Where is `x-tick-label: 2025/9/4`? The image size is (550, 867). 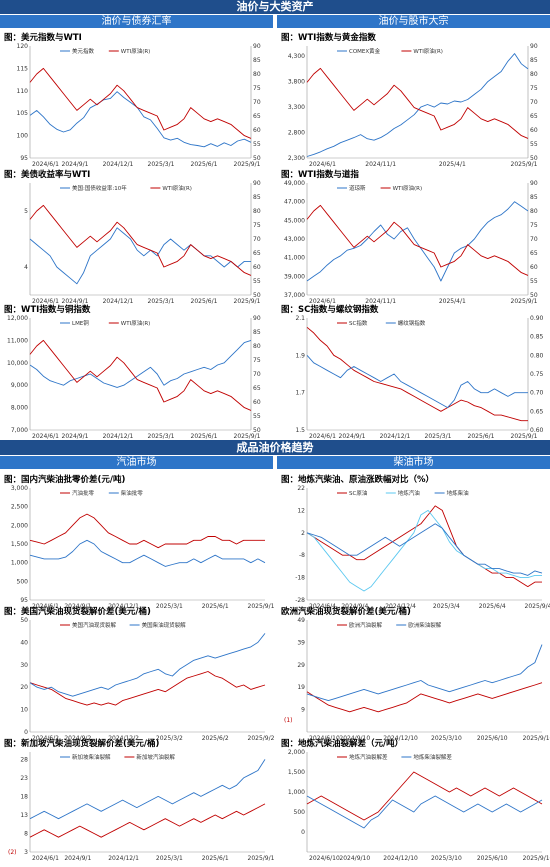 x-tick-label: 2025/9/4 is located at coordinates (537, 606).